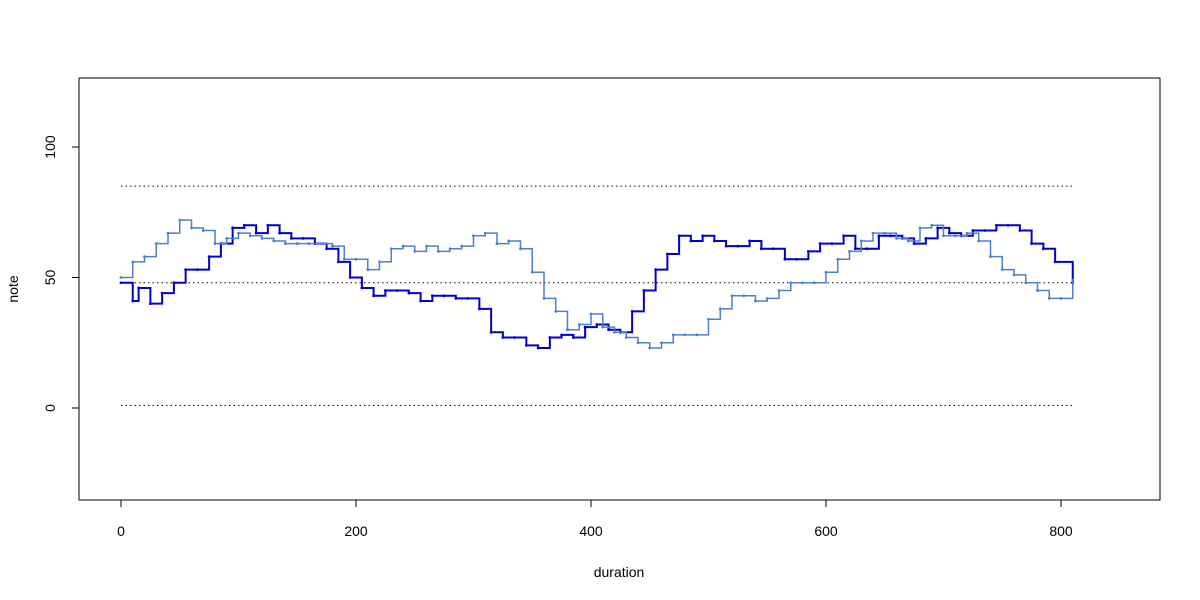 Image resolution: width=1200 pixels, height=600 pixels. I want to click on x-tick-label: 200, so click(356, 531).